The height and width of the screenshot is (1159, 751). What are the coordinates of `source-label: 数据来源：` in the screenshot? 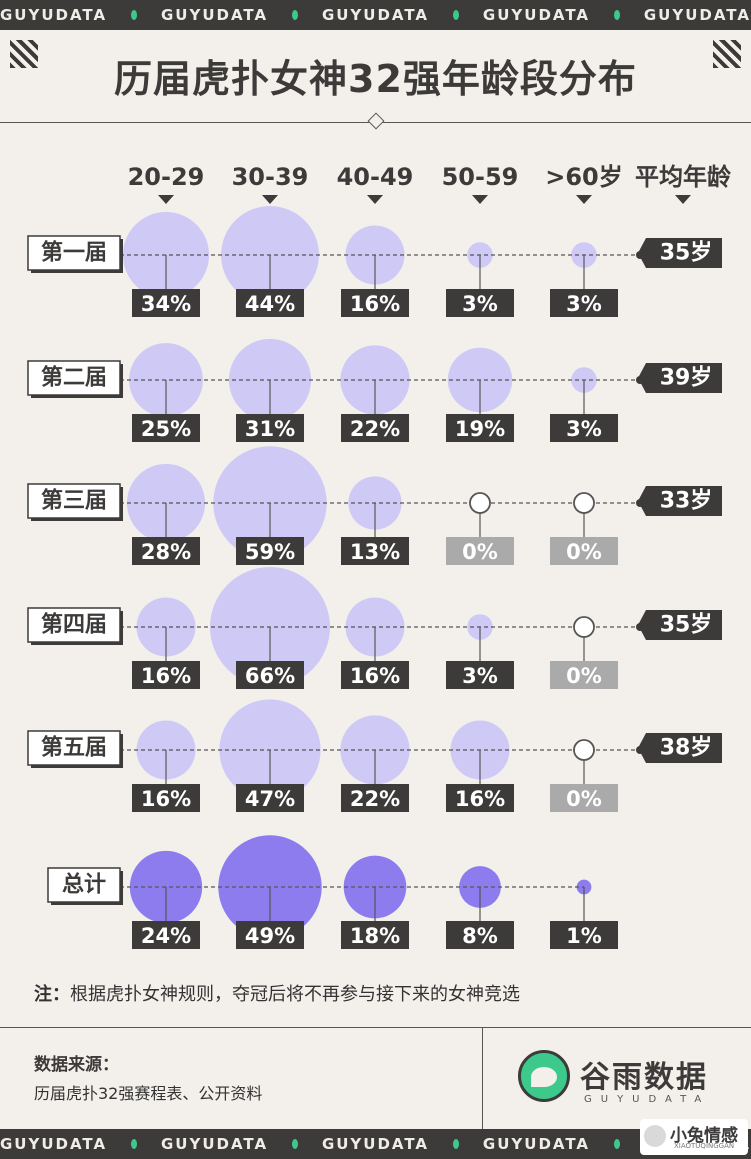 It's located at (76, 1065).